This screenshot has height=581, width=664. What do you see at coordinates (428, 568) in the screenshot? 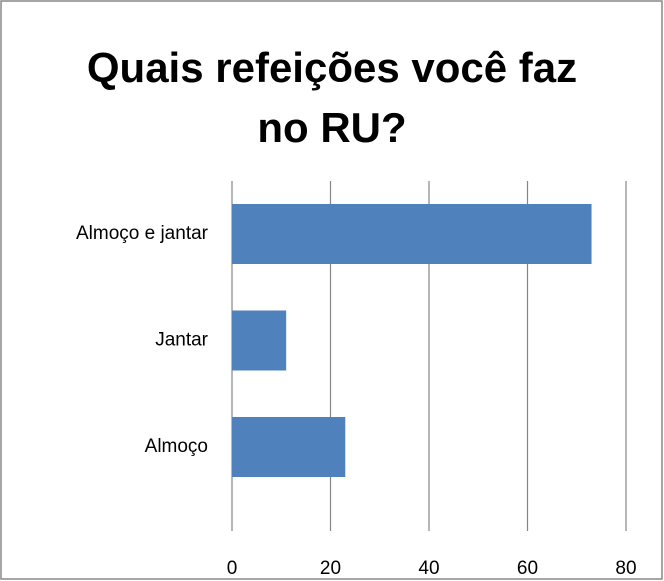
I see `x-tick-label: 40` at bounding box center [428, 568].